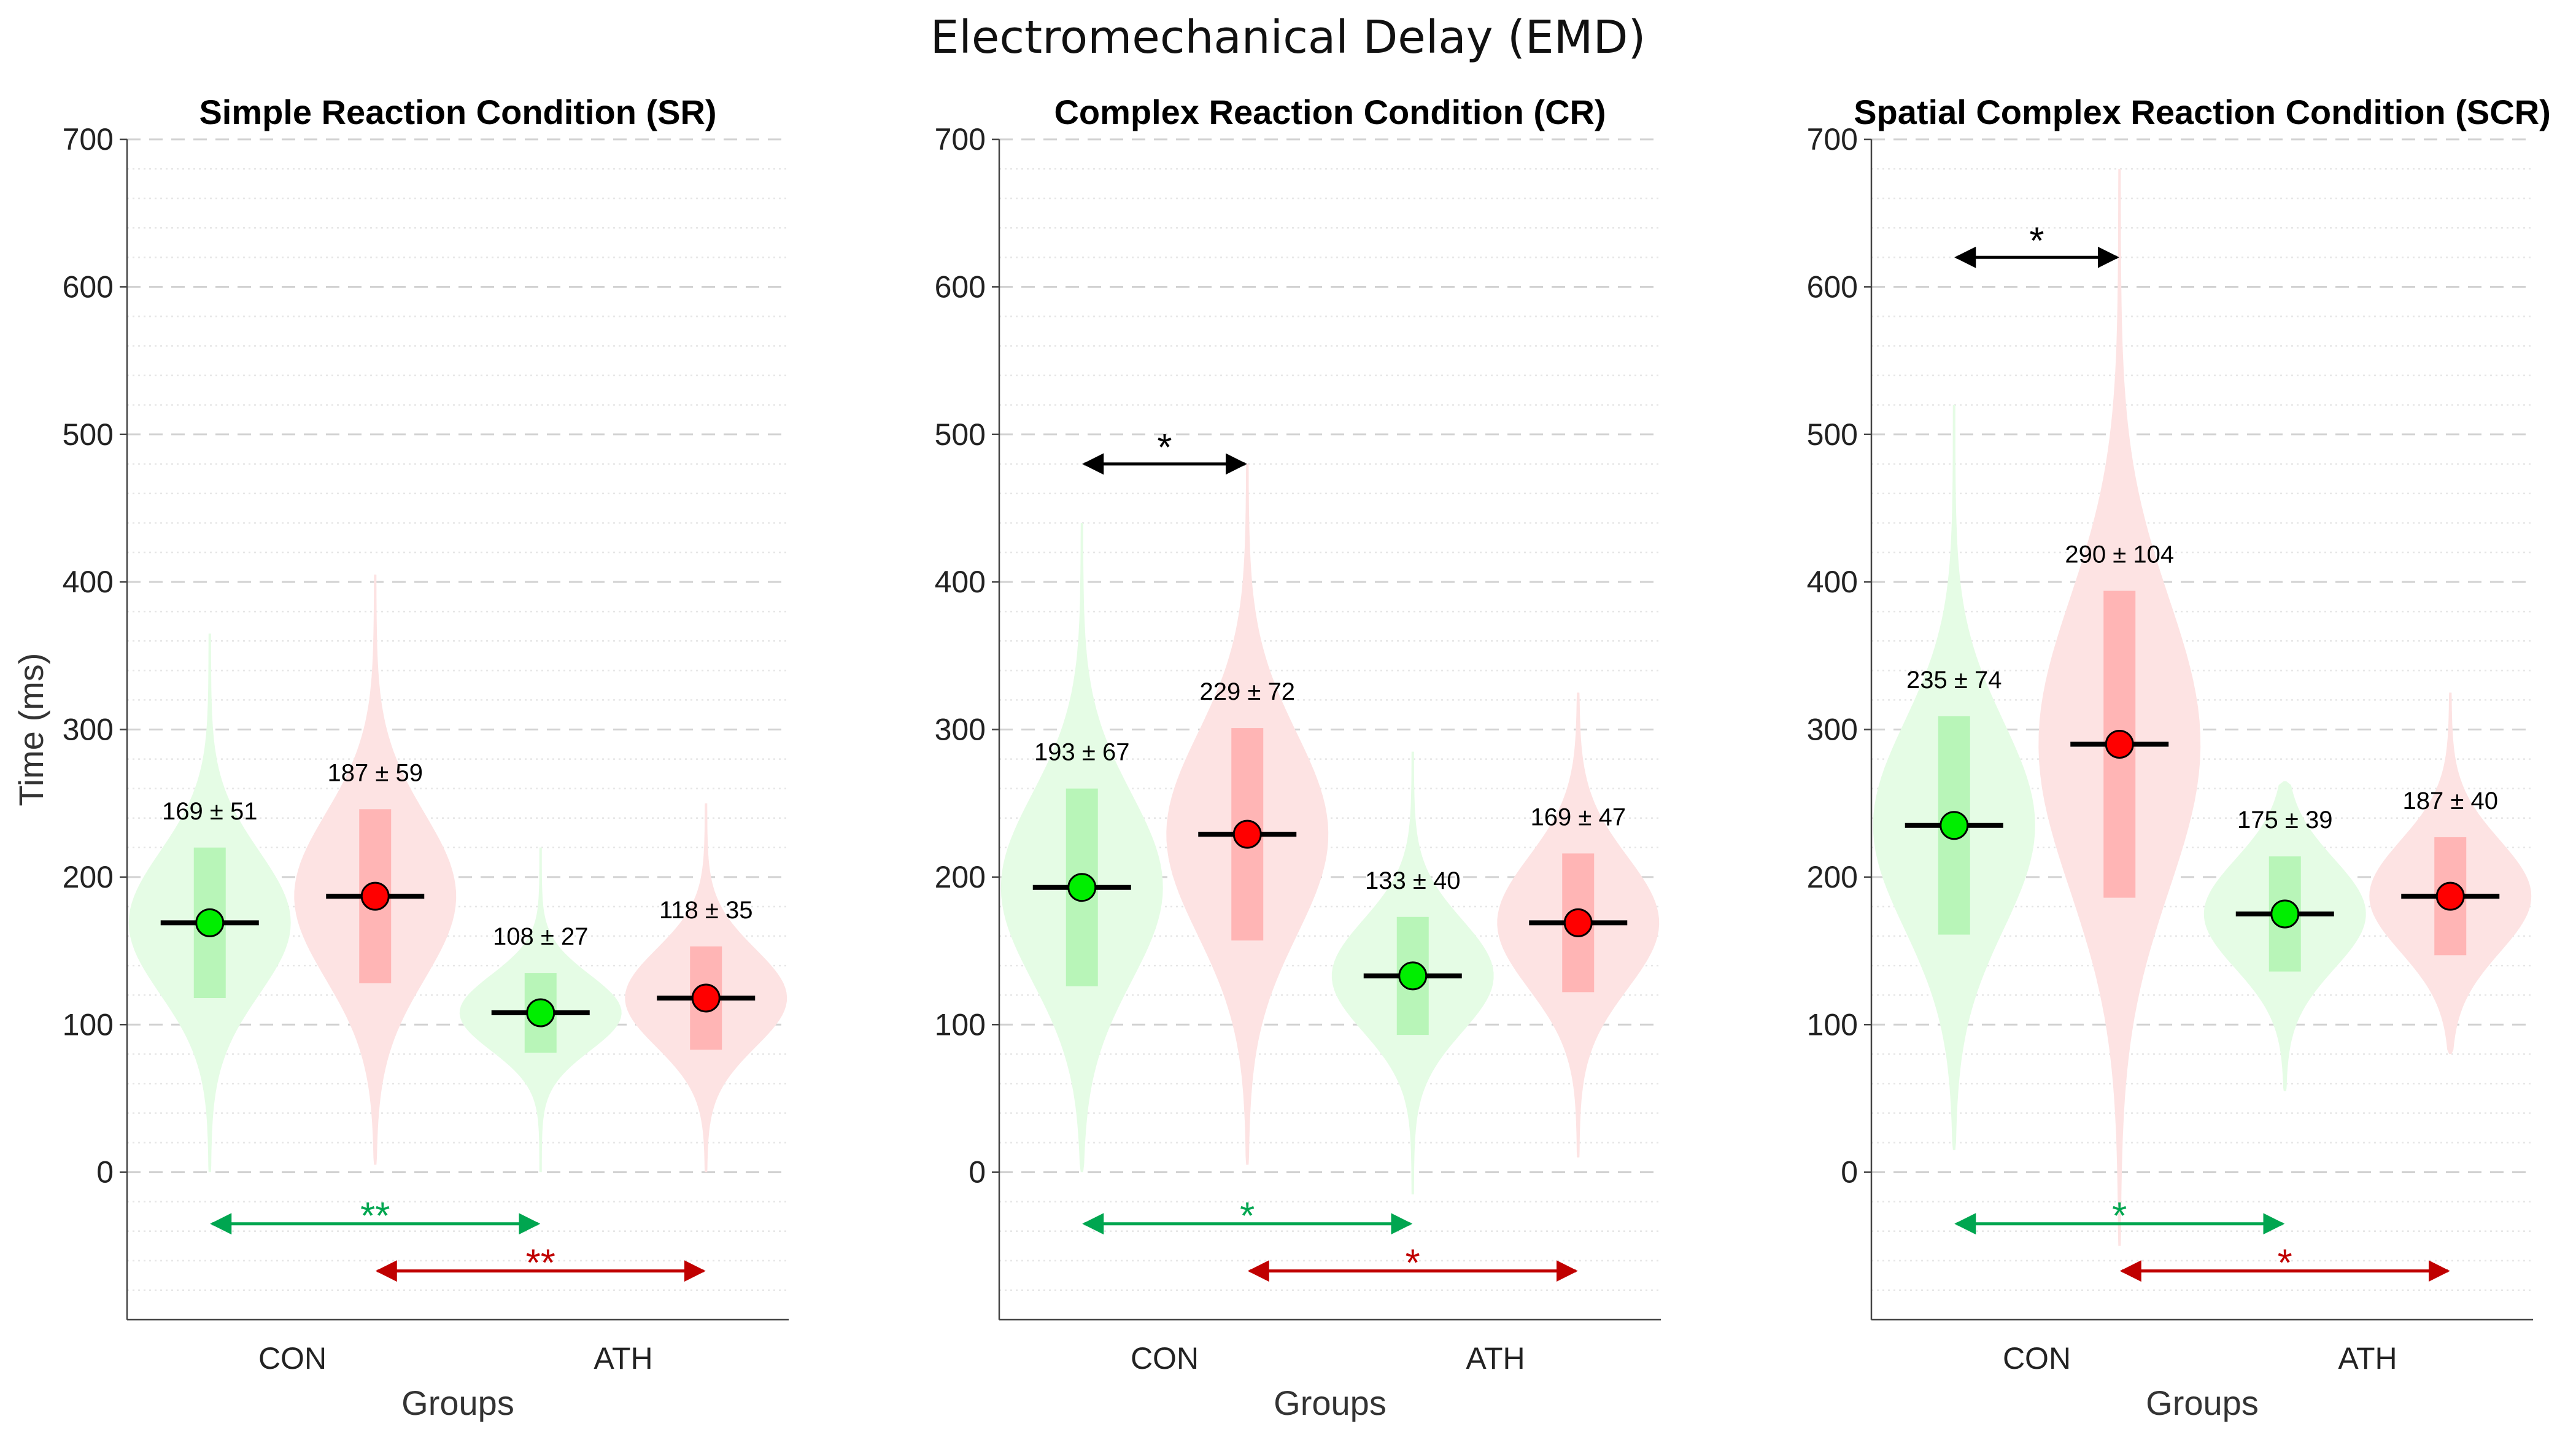  Describe the element at coordinates (2284, 820) in the screenshot. I see `mean-sd-label: 175 ± 39` at that location.